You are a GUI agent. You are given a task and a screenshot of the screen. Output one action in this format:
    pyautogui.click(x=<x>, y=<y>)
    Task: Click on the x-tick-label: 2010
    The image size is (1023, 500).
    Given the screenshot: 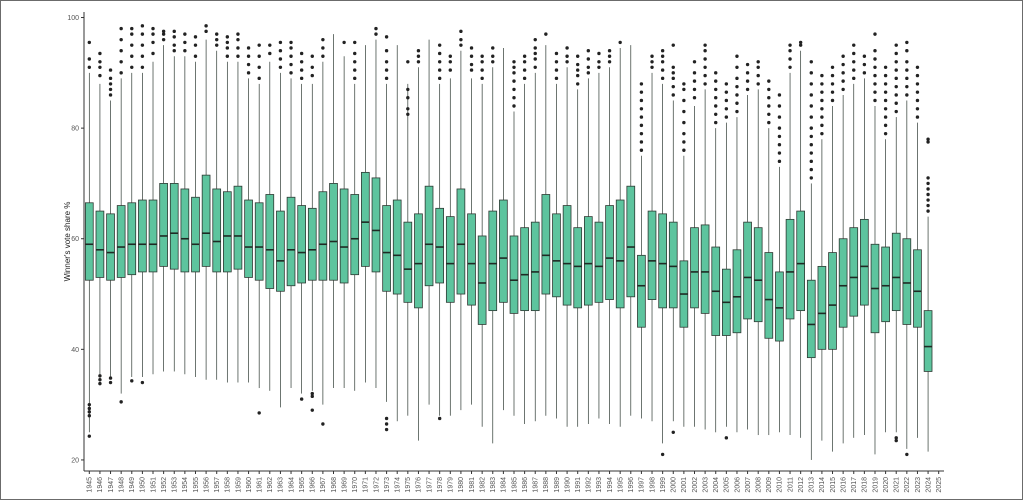 What is the action you would take?
    pyautogui.click(x=780, y=485)
    